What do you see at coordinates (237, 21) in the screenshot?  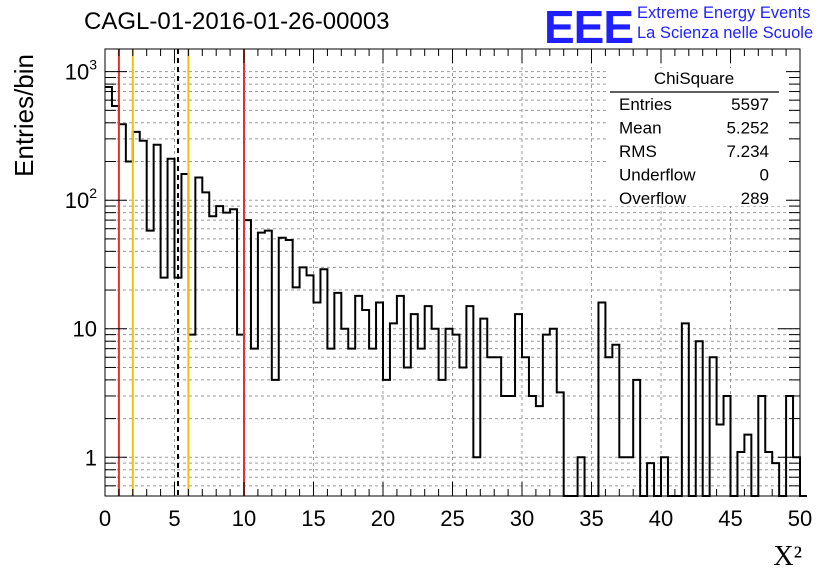 I see `chart-title: CAGL-01-2016-01-26-00003` at bounding box center [237, 21].